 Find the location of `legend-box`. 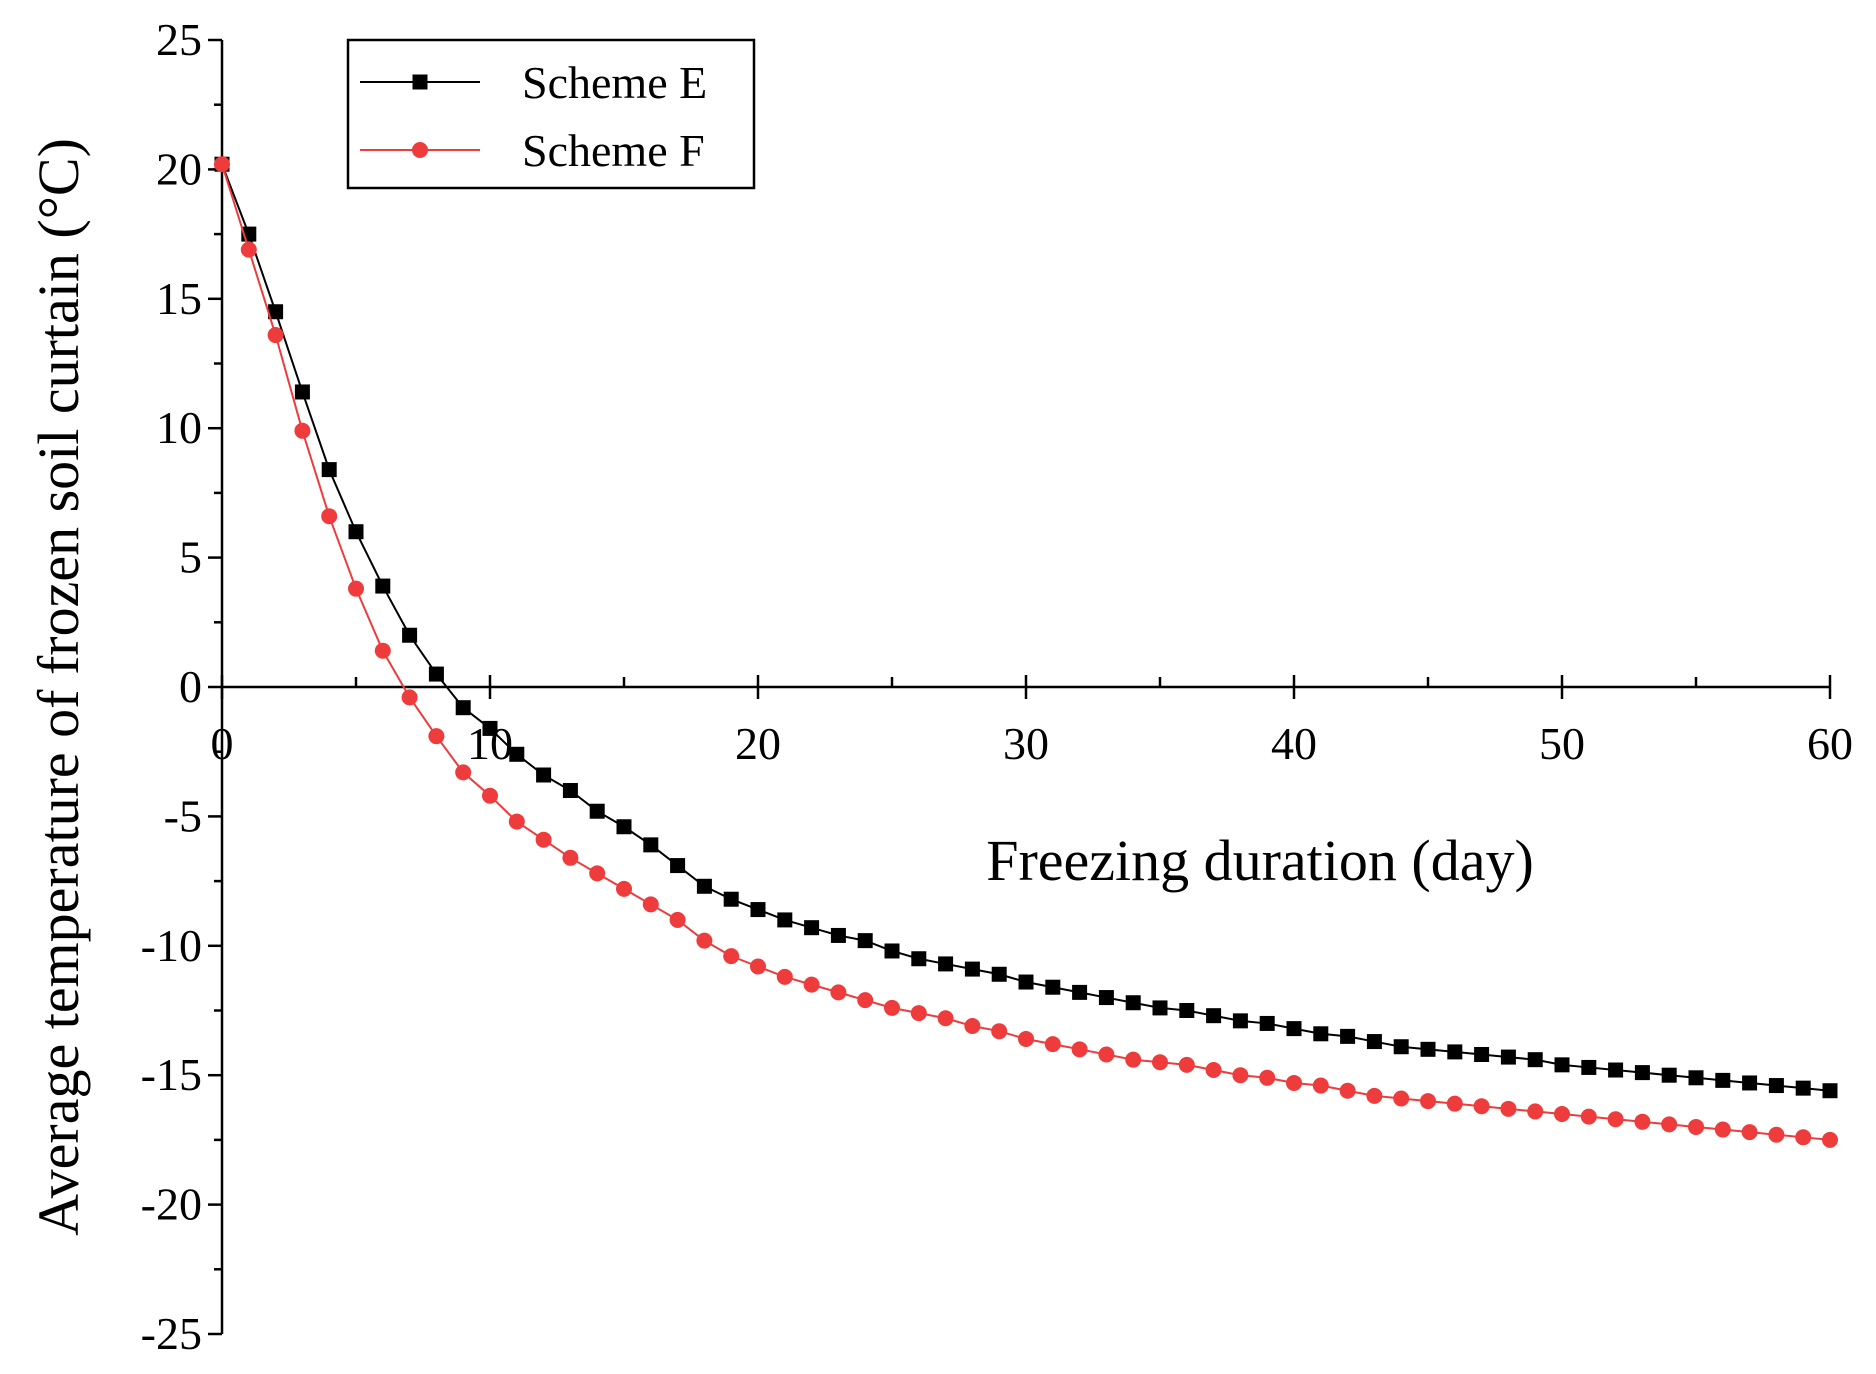

legend-box is located at coordinates (551, 114).